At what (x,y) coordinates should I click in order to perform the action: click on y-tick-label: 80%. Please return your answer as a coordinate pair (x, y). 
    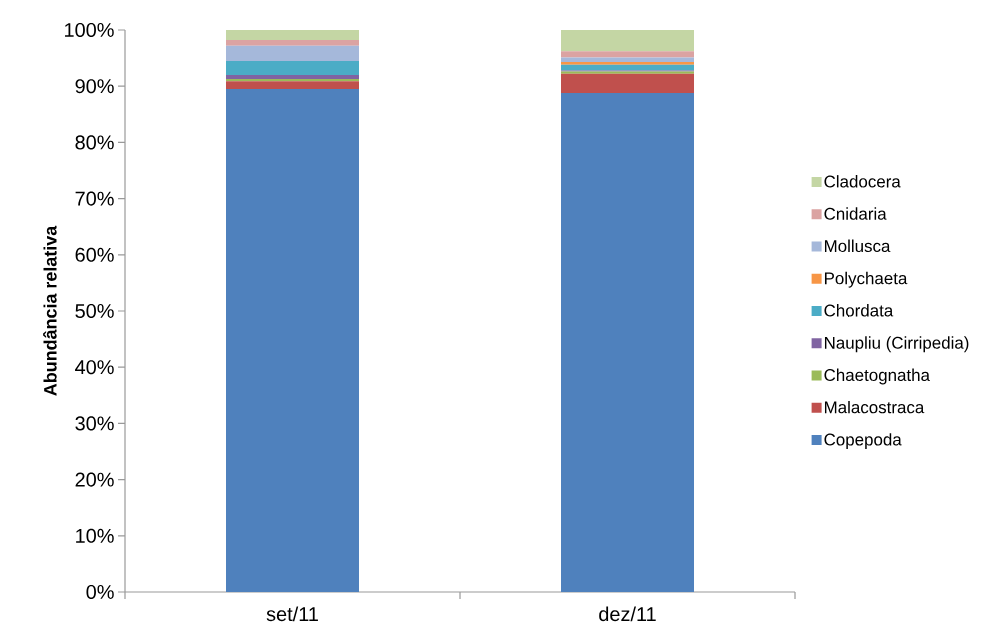
    Looking at the image, I should click on (94, 142).